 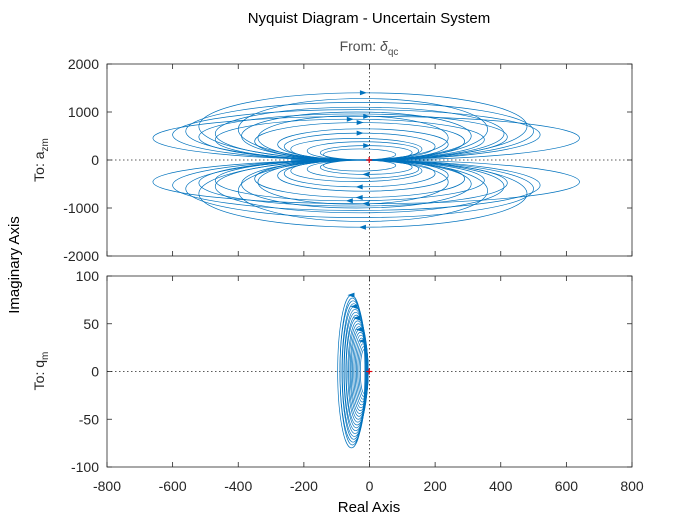 I want to click on y-tick-label: -50, so click(x=89, y=419).